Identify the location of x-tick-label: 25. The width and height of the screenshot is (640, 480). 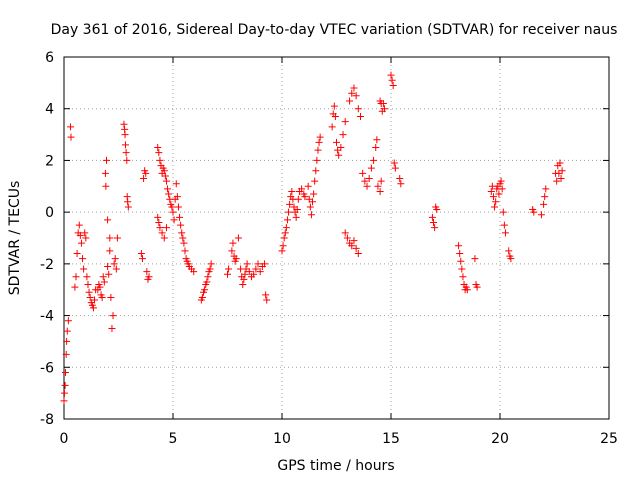
(609, 439).